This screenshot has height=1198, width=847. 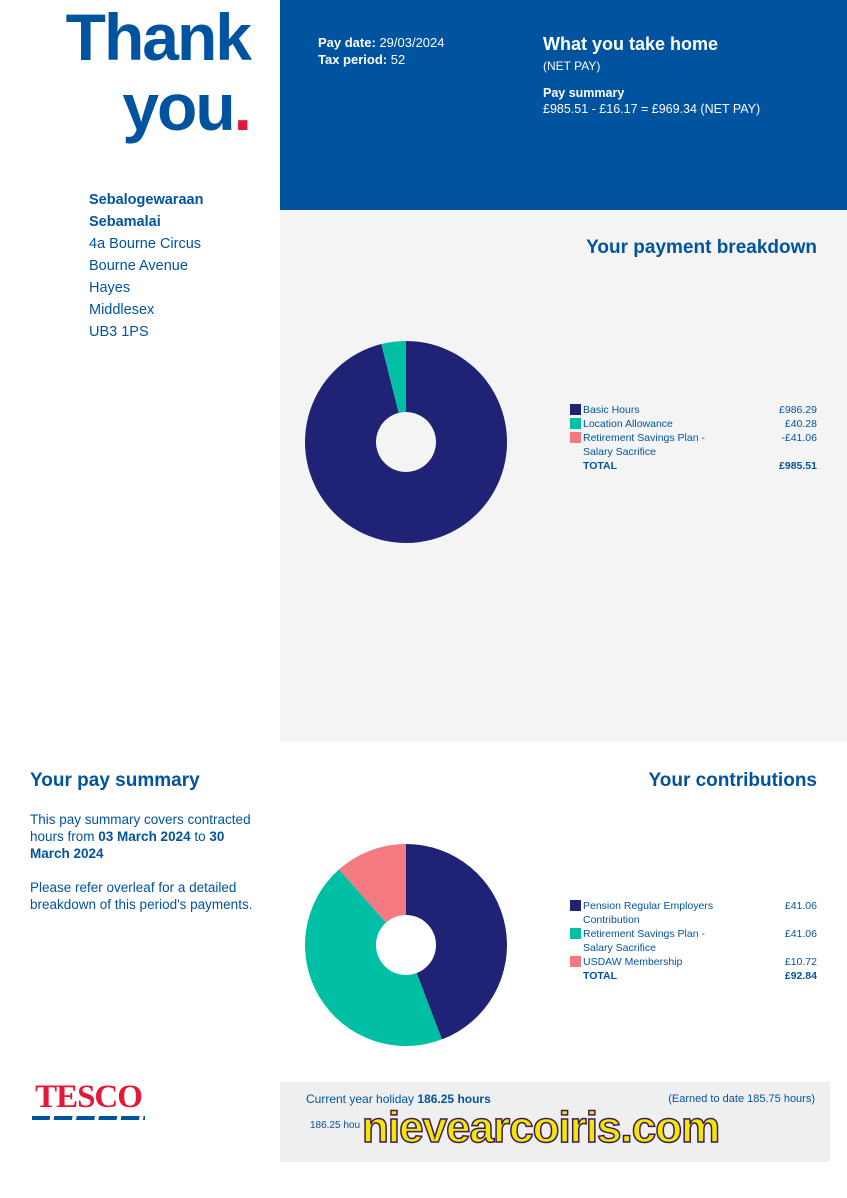 I want to click on legend-name: Basic Hours, so click(x=611, y=410).